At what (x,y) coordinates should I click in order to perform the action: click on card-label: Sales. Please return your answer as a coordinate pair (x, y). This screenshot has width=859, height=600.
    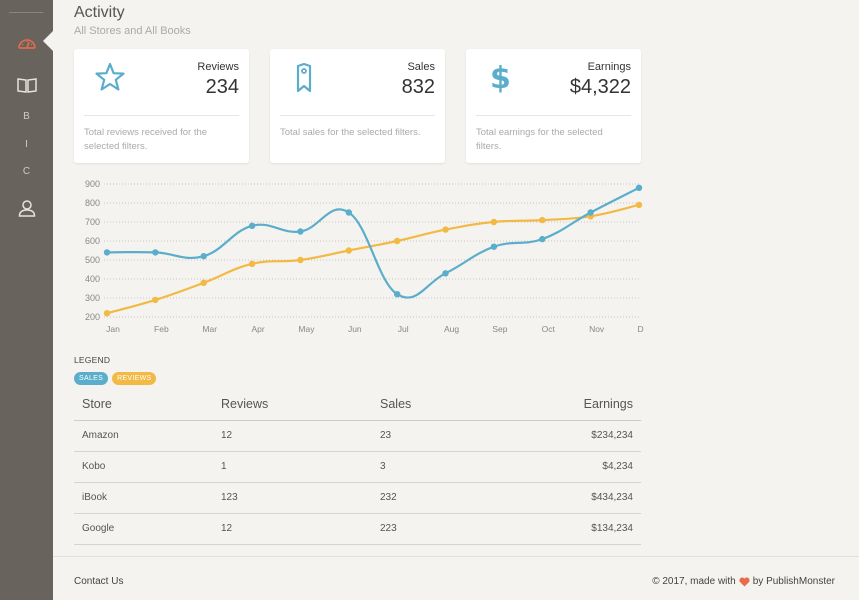
    Looking at the image, I should click on (421, 67).